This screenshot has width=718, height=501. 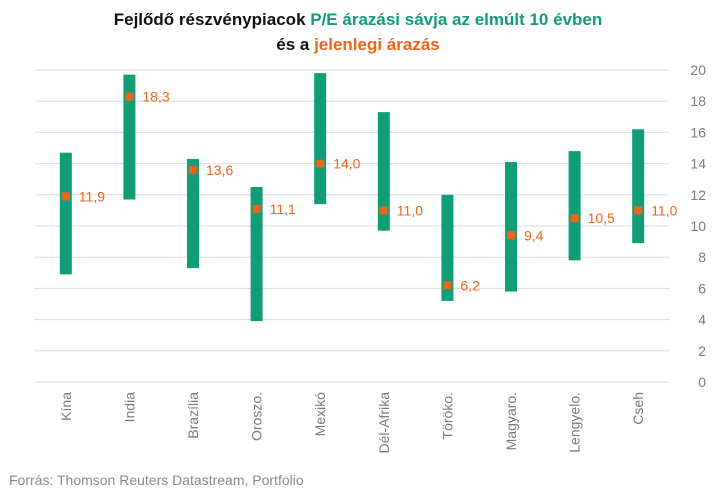 What do you see at coordinates (702, 320) in the screenshot?
I see `y-tick-label: 4` at bounding box center [702, 320].